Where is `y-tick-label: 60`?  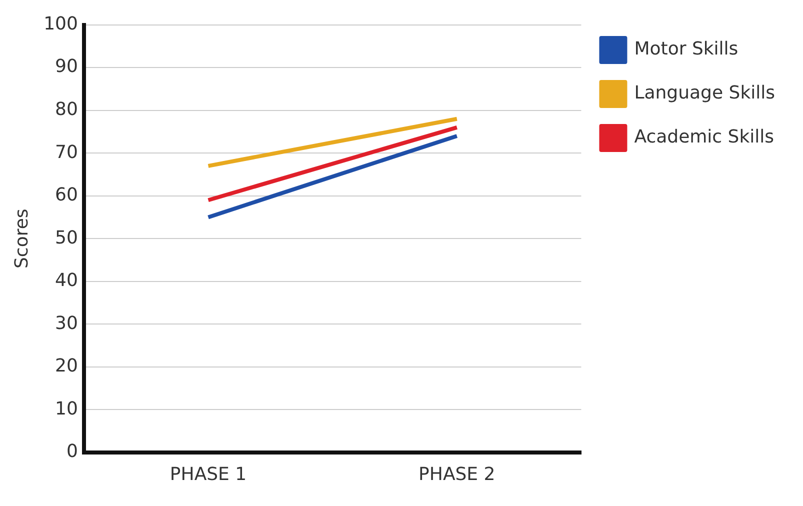 y-tick-label: 60 is located at coordinates (66, 195).